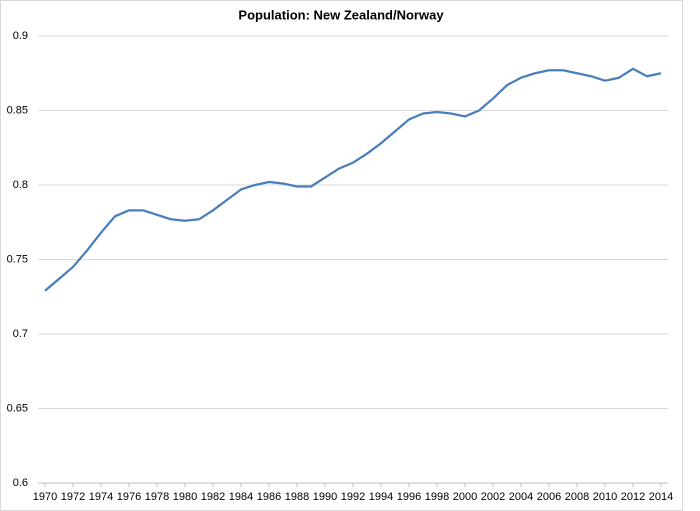 The height and width of the screenshot is (511, 700). Describe the element at coordinates (341, 14) in the screenshot. I see `chart-title: Population: New Zealand/Norway` at that location.